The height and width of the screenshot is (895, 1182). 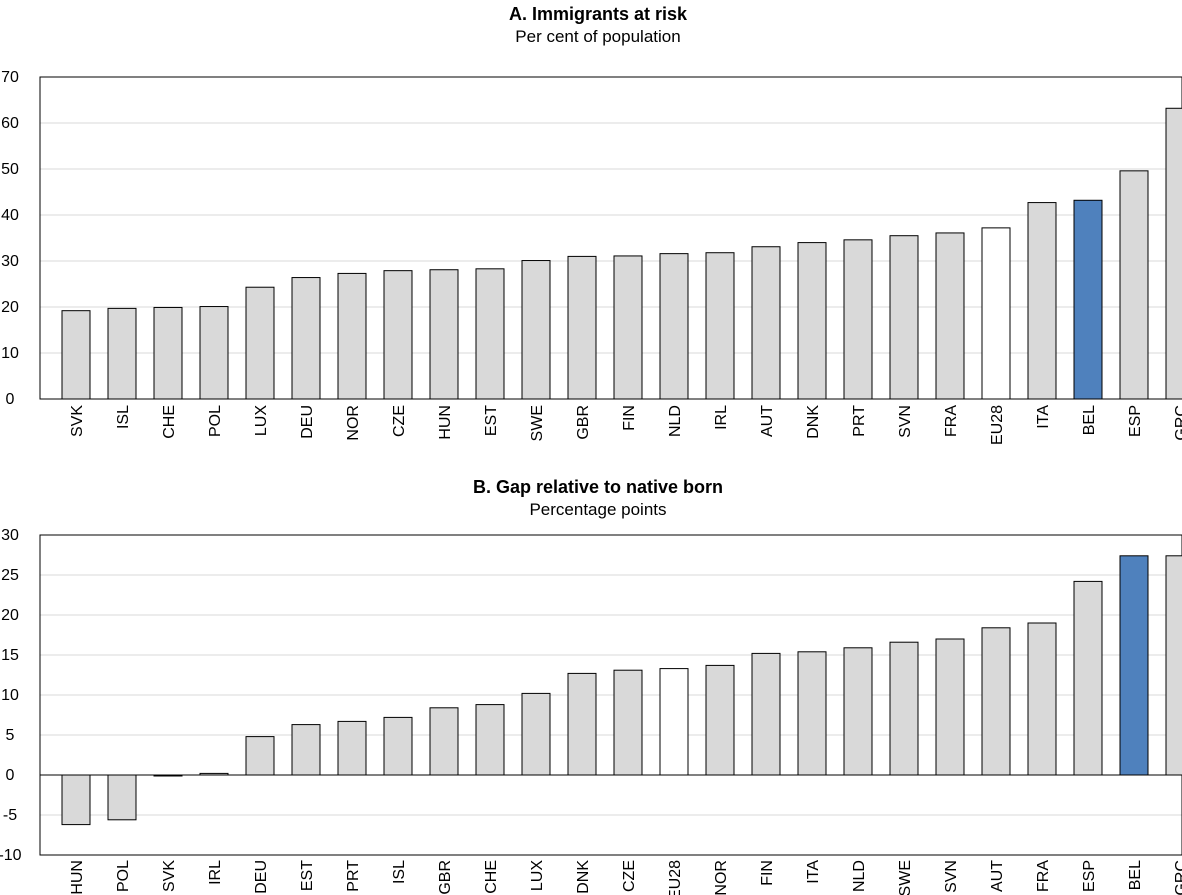 I want to click on bar-bel, so click(x=1134, y=665).